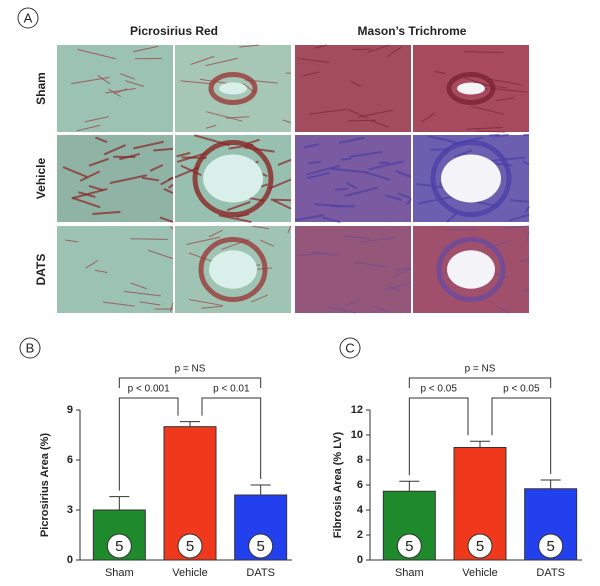 The width and height of the screenshot is (600, 586). What do you see at coordinates (479, 573) in the screenshot?
I see `x-tick-label: Vehicle` at bounding box center [479, 573].